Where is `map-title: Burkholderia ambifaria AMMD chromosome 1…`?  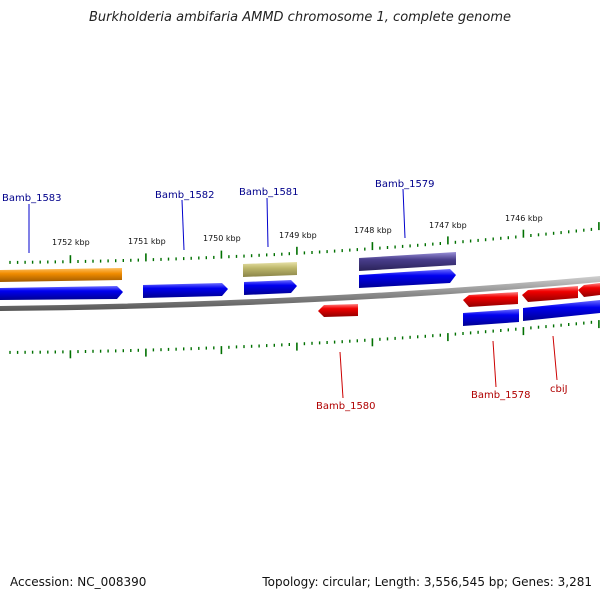
map-title: Burkholderia ambifaria AMMD chromosome 1… is located at coordinates (300, 17).